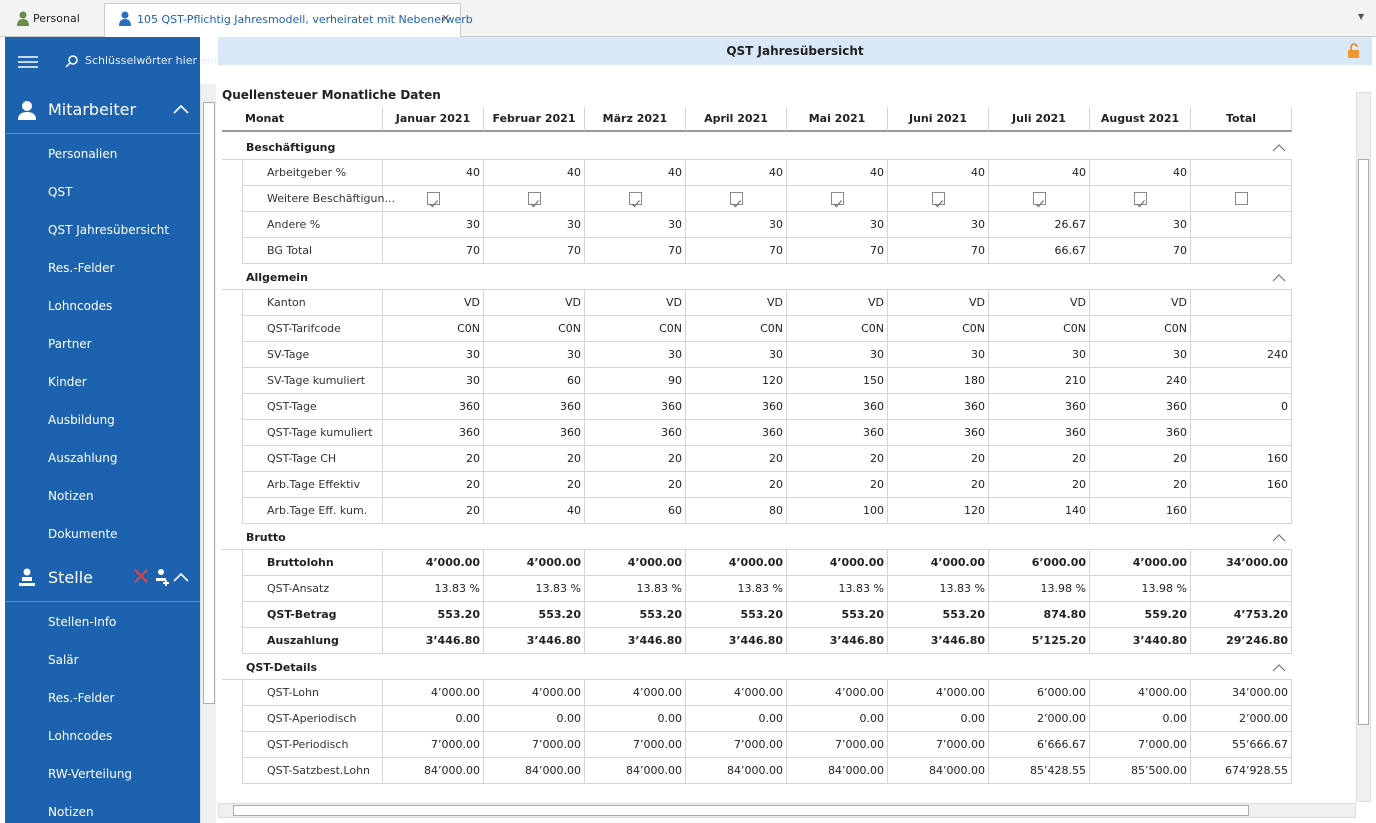  Describe the element at coordinates (67, 382) in the screenshot. I see `nav-item: Kinder` at that location.